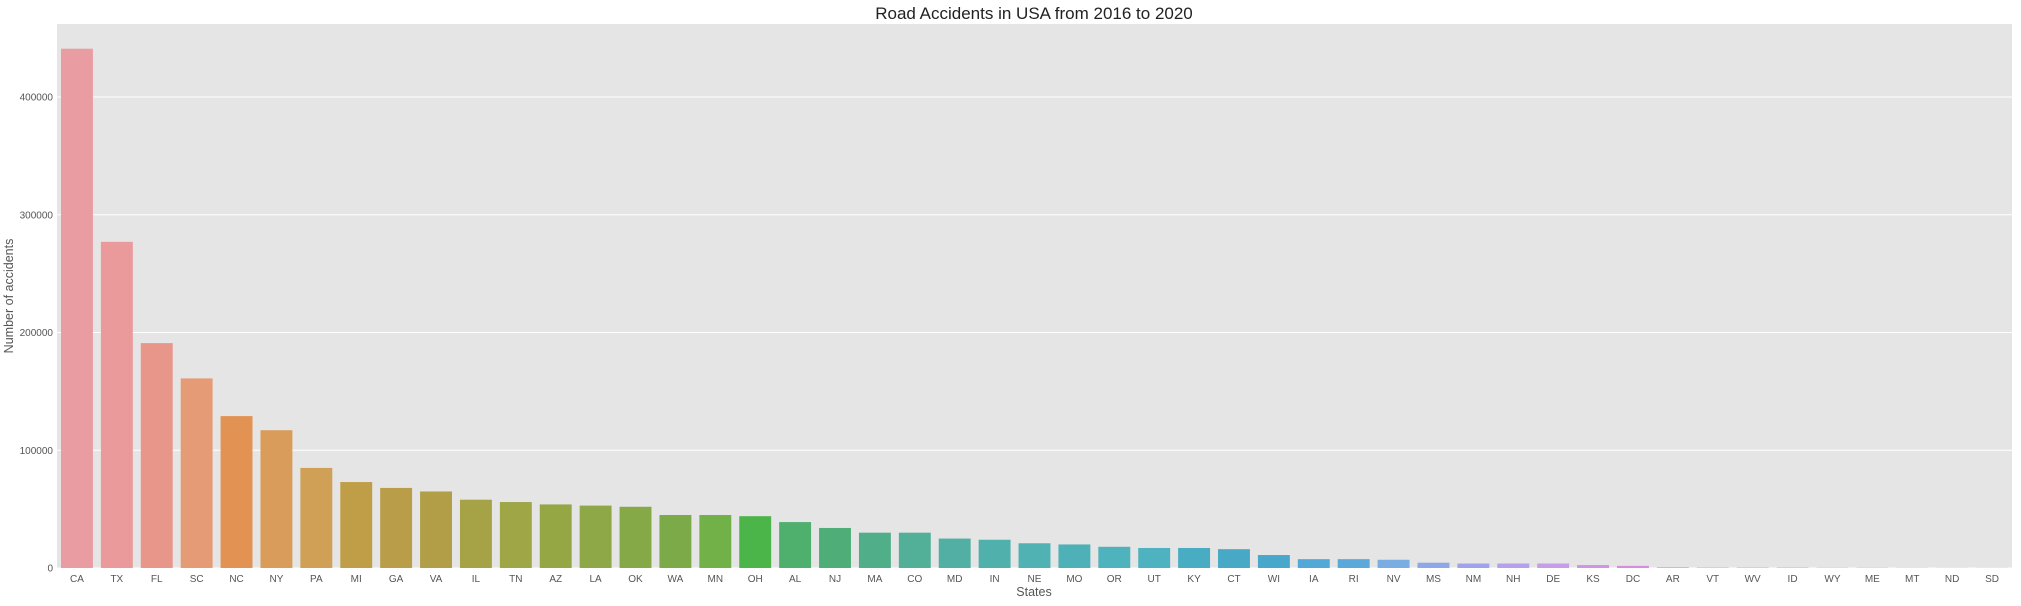 This screenshot has width=2021, height=606. I want to click on bar-tn, so click(515, 535).